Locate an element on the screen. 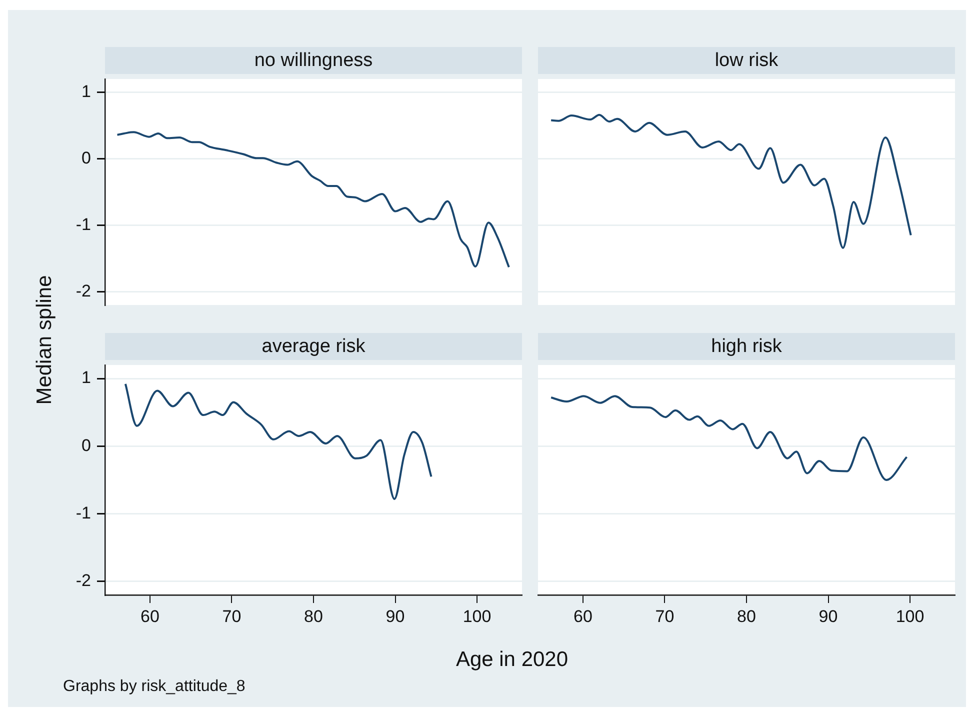  chart-title: low risk is located at coordinates (746, 60).